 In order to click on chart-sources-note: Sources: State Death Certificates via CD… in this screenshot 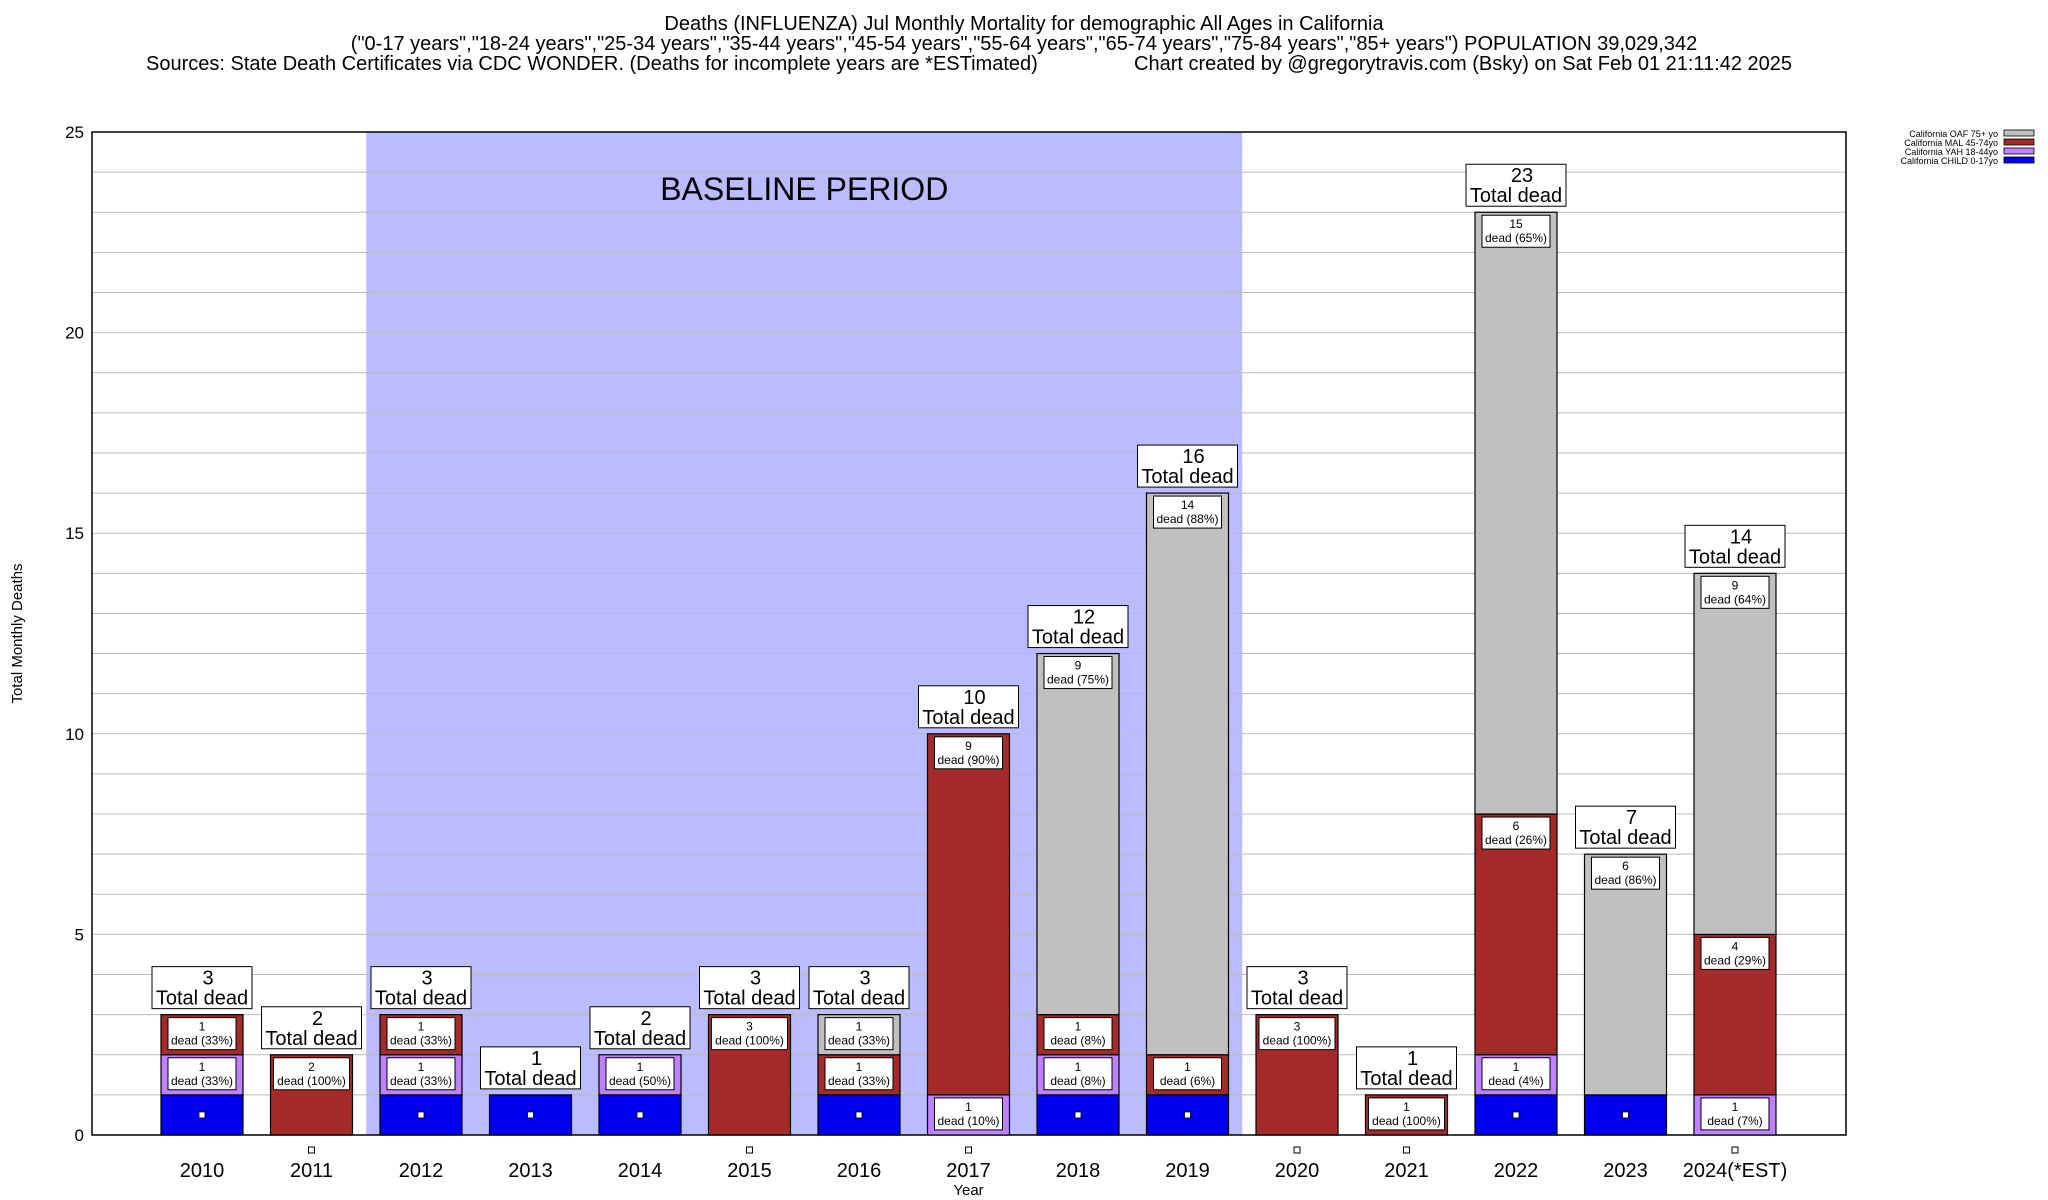, I will do `click(592, 64)`.